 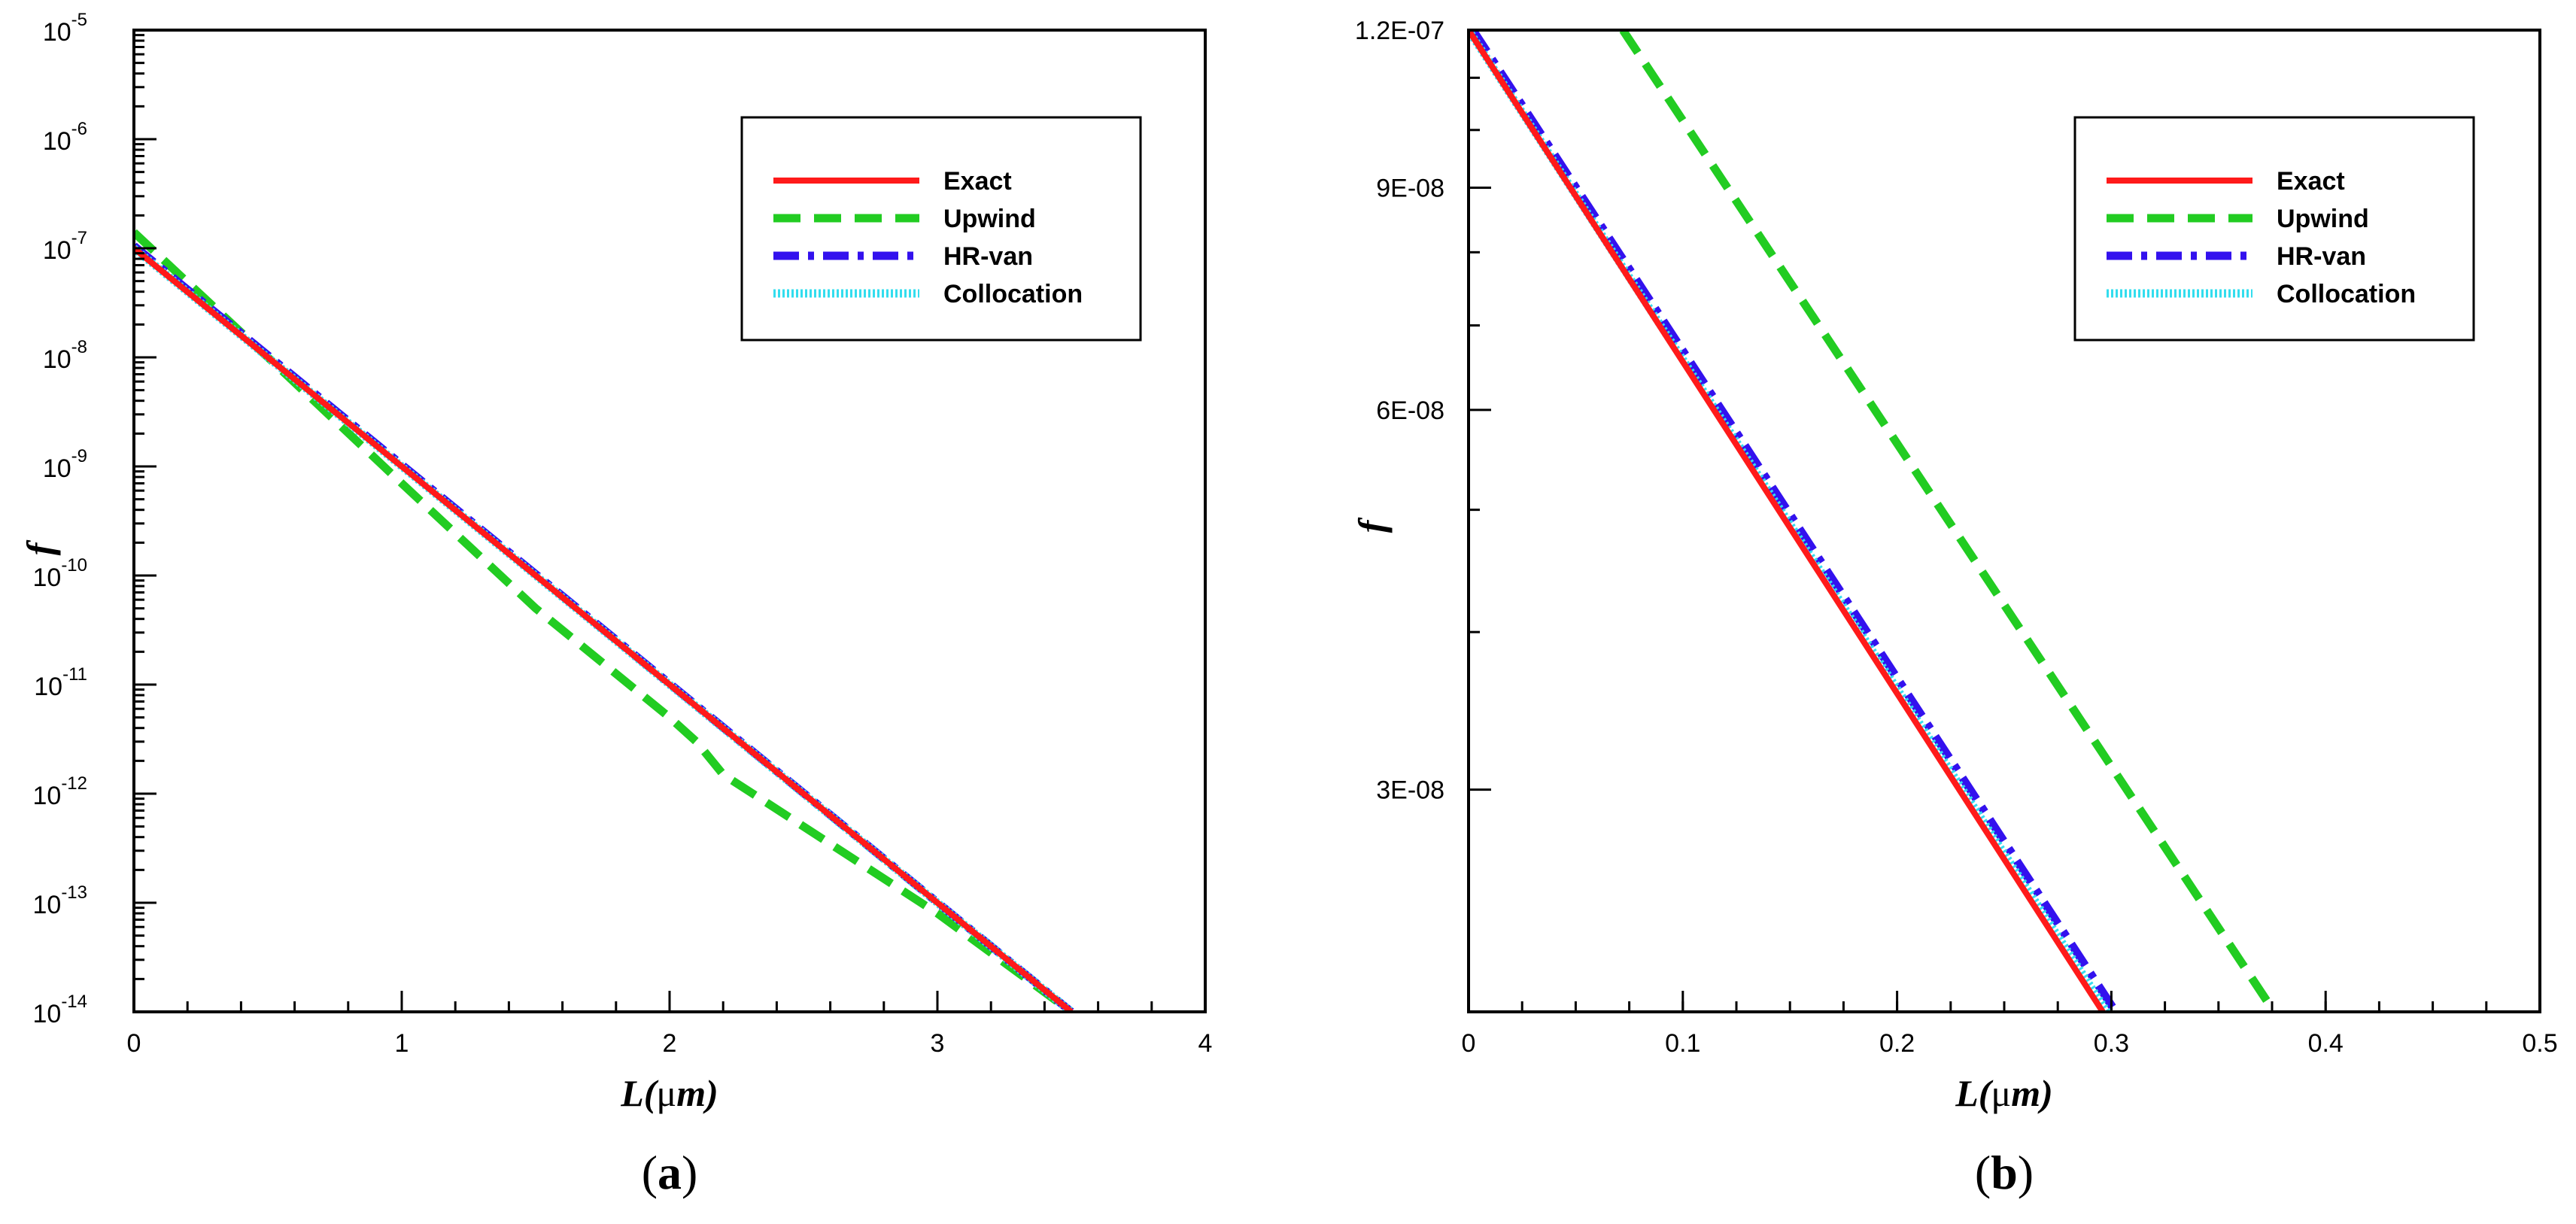 I want to click on y-tick-label: 10⁻⁵, so click(x=65, y=28).